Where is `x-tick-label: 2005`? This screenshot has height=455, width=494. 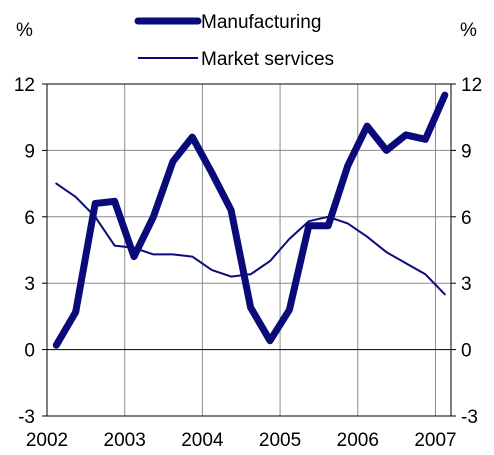 x-tick-label: 2005 is located at coordinates (280, 440).